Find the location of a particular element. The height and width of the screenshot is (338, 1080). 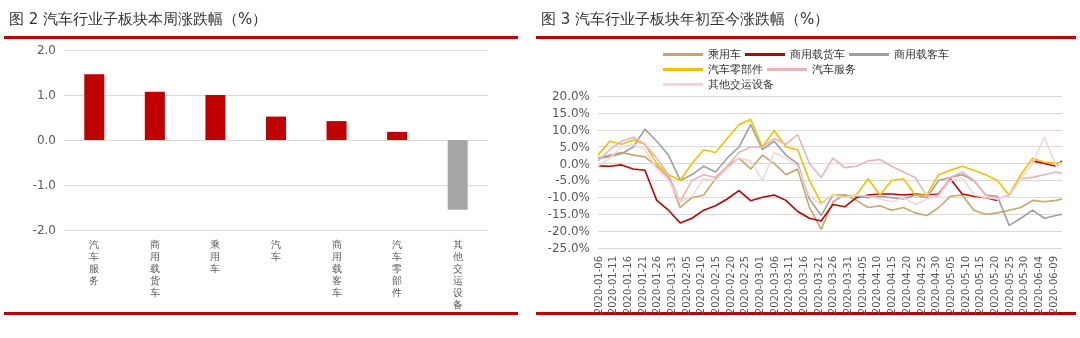

legend-label: 其他交运设备 is located at coordinates (741, 84).